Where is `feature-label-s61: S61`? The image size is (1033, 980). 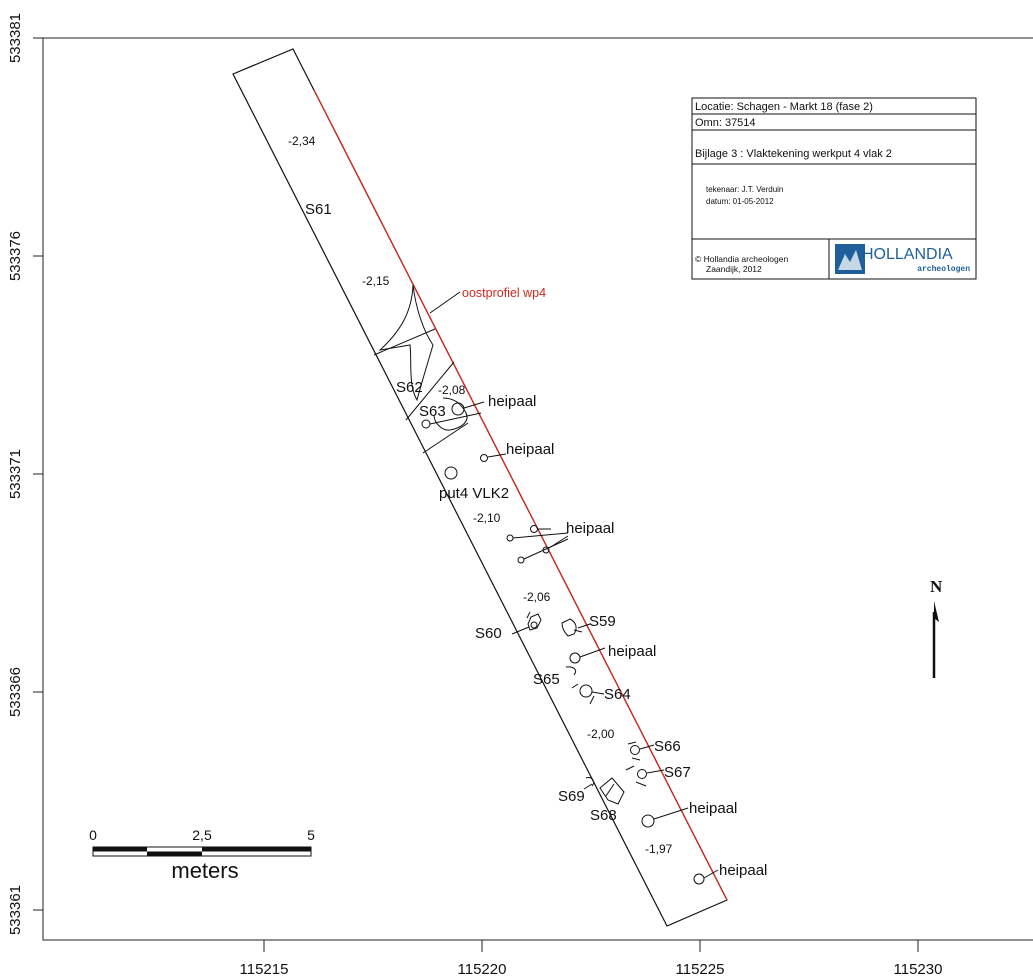 feature-label-s61: S61 is located at coordinates (318, 209).